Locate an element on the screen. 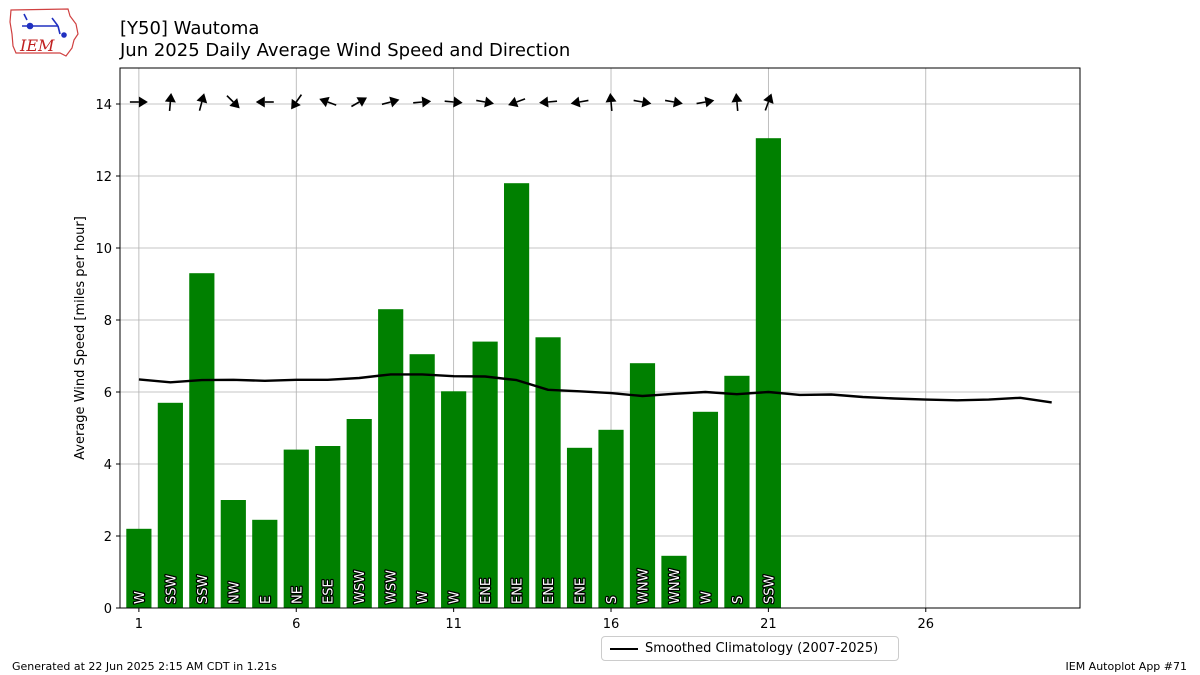 The height and width of the screenshot is (675, 1200). logo-text: IEM is located at coordinates (37, 45).